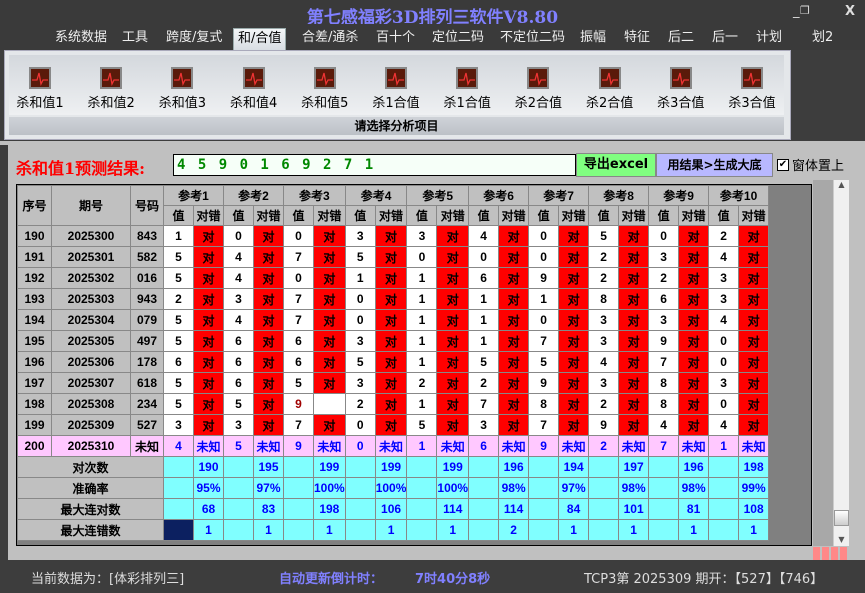 The height and width of the screenshot is (593, 865). I want to click on tab-9: 特征, so click(637, 37).